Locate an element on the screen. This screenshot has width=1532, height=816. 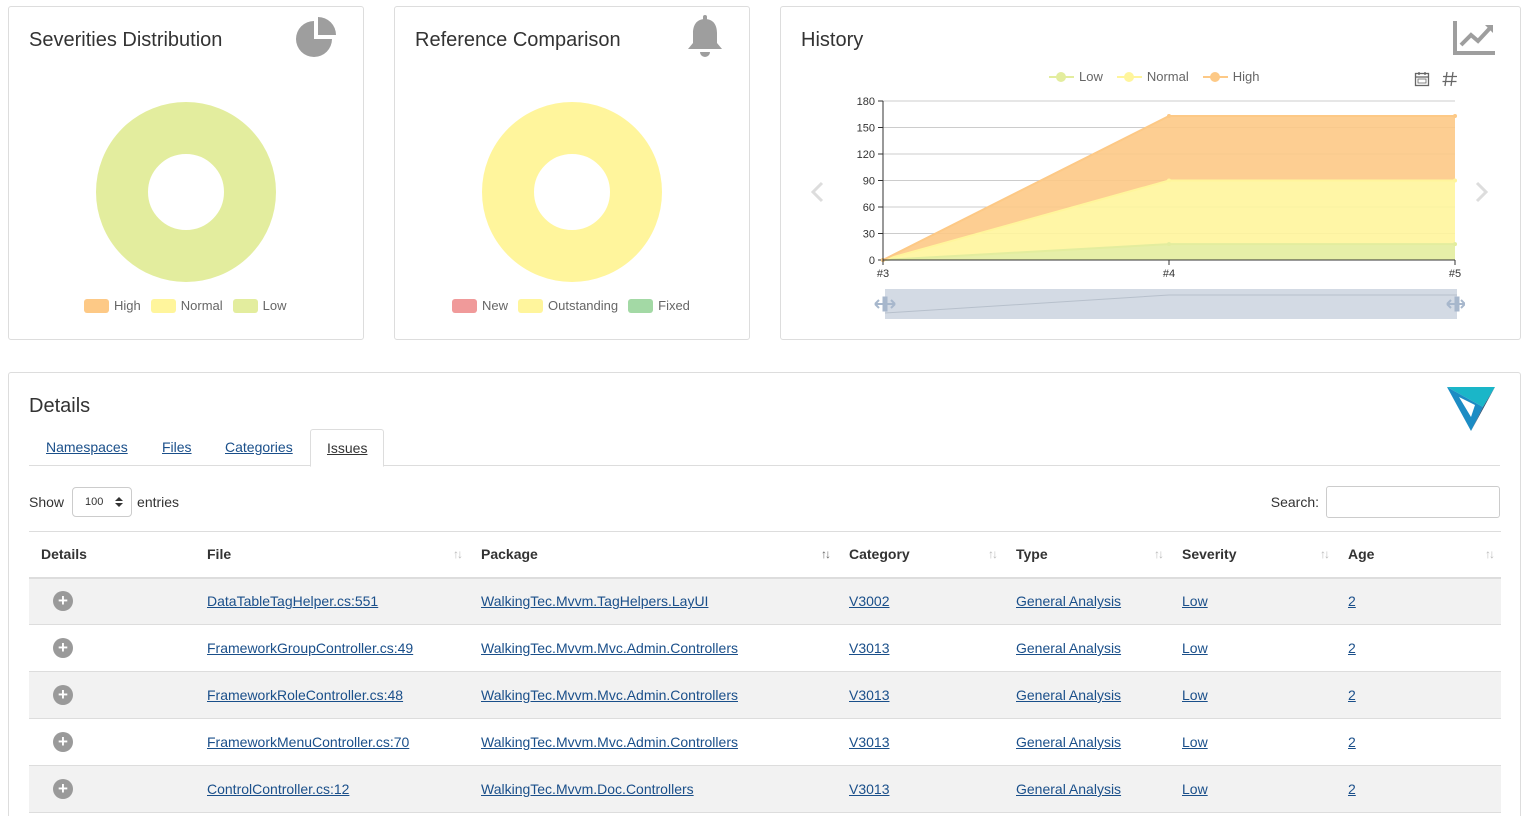
file-link: DataTableTagHelper.cs:551 is located at coordinates (293, 601).